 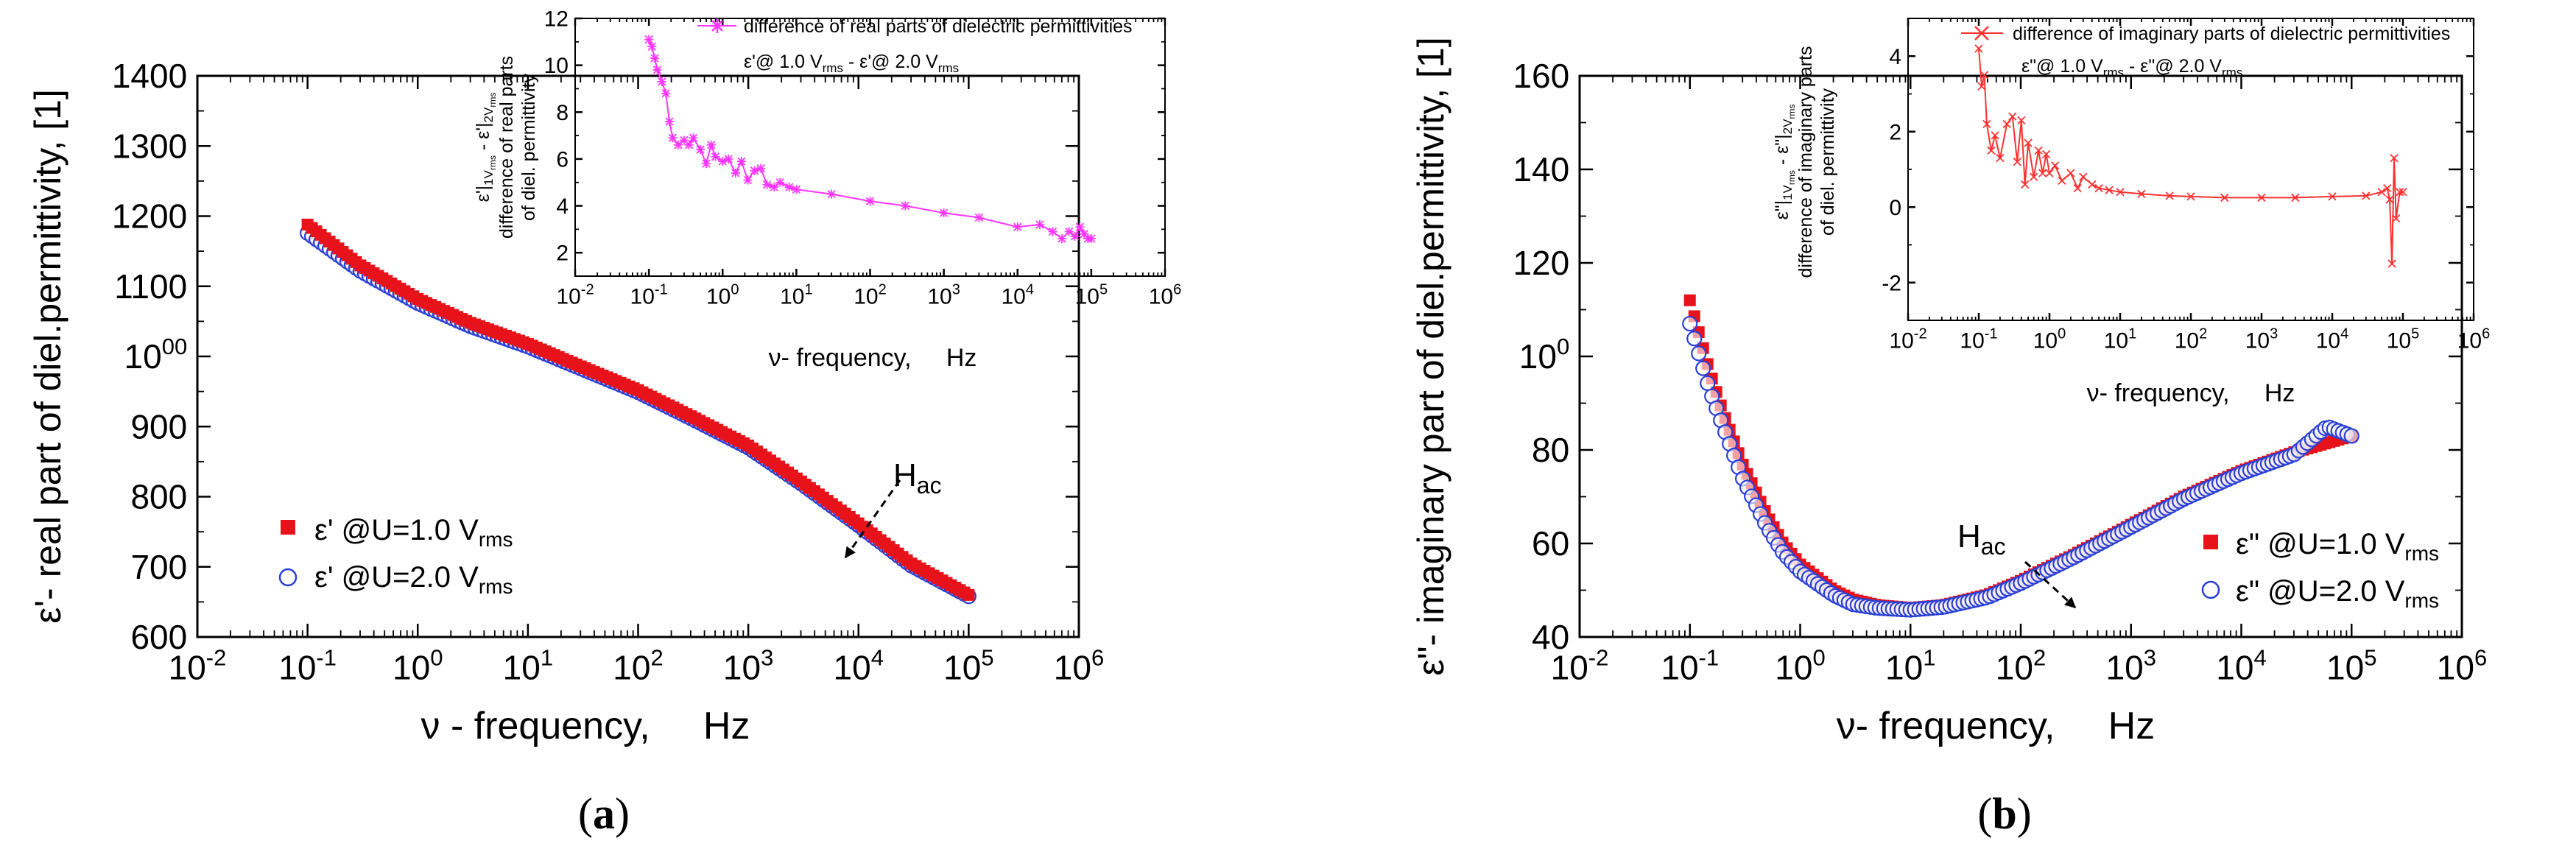 What do you see at coordinates (1541, 169) in the screenshot?
I see `y-tick-label: 140` at bounding box center [1541, 169].